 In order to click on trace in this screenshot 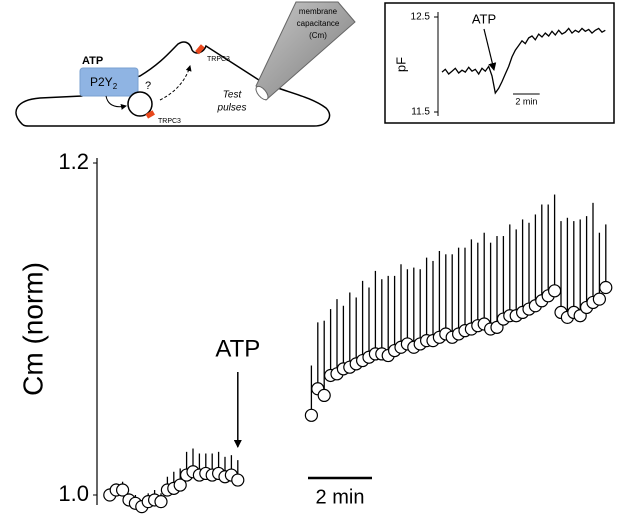, I will do `click(523, 61)`.